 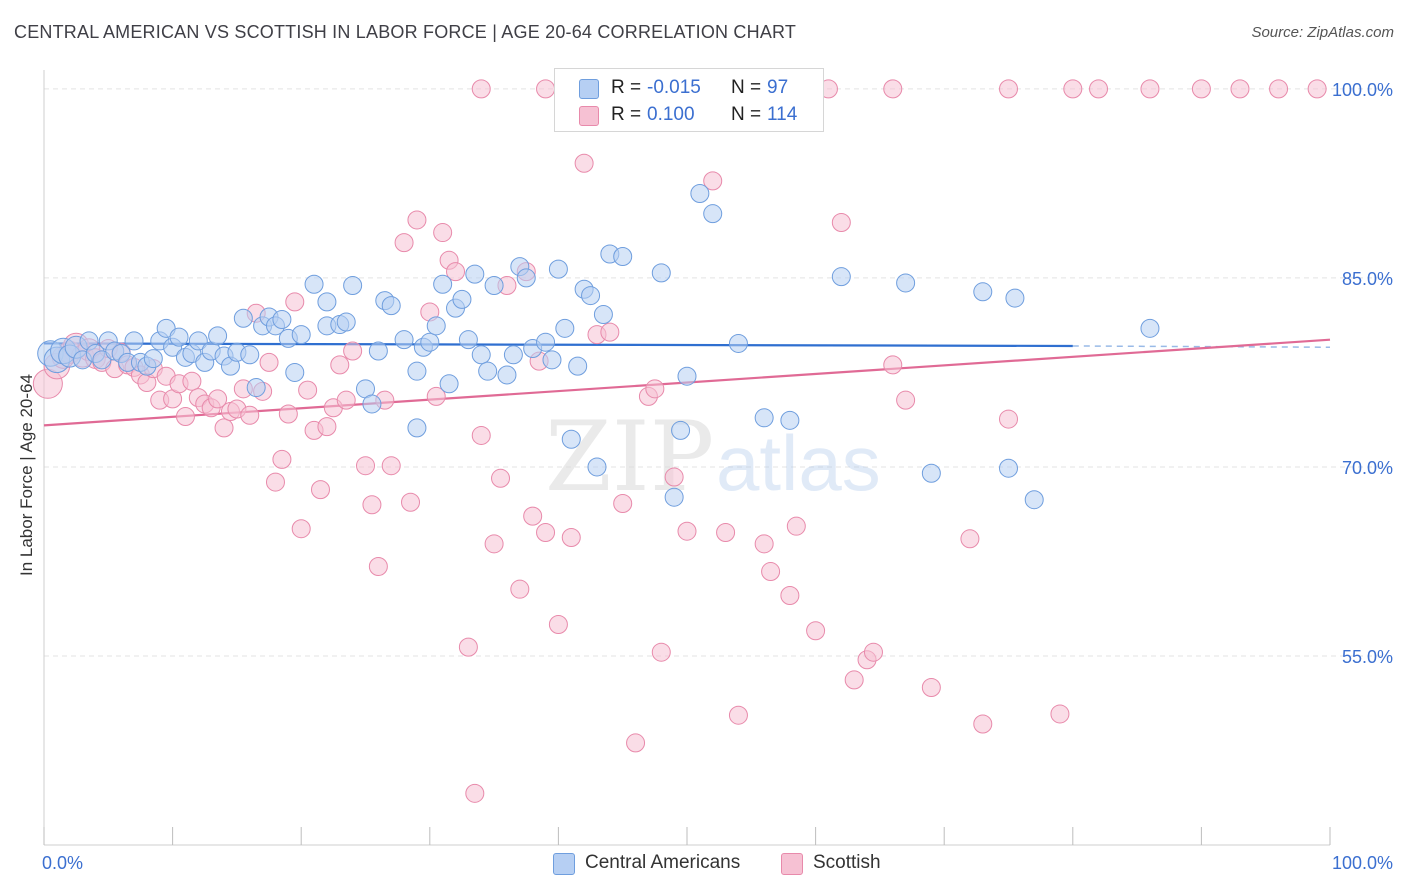 What do you see at coordinates (62, 863) in the screenshot?
I see `x-tick-label: 0.0%` at bounding box center [62, 863].